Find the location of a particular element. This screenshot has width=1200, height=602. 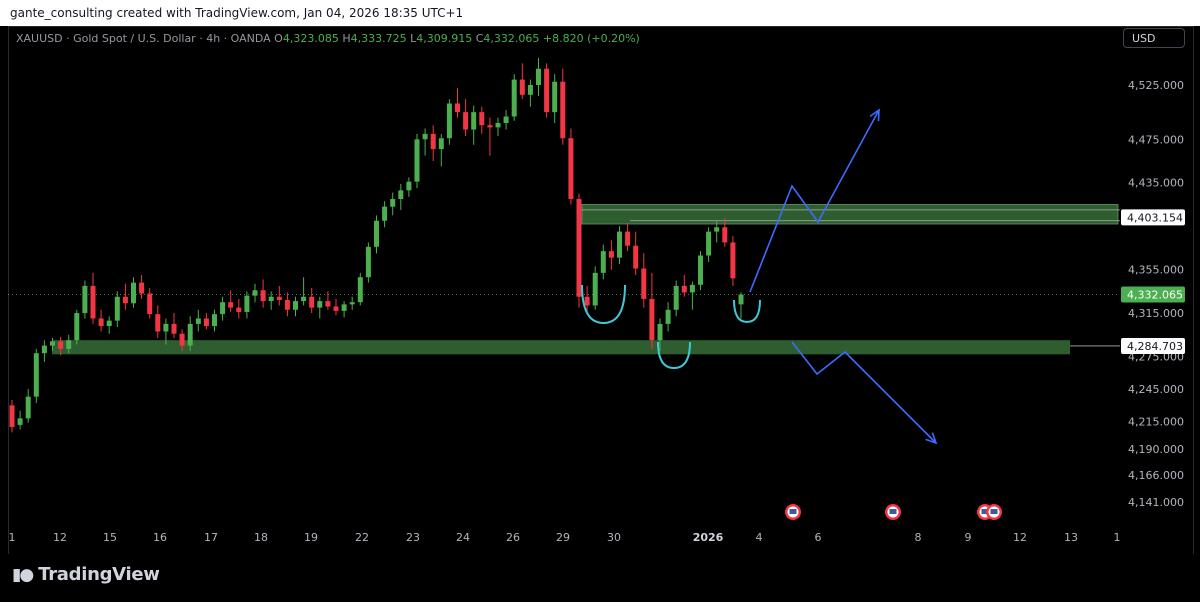

close-label: C is located at coordinates (479, 38).